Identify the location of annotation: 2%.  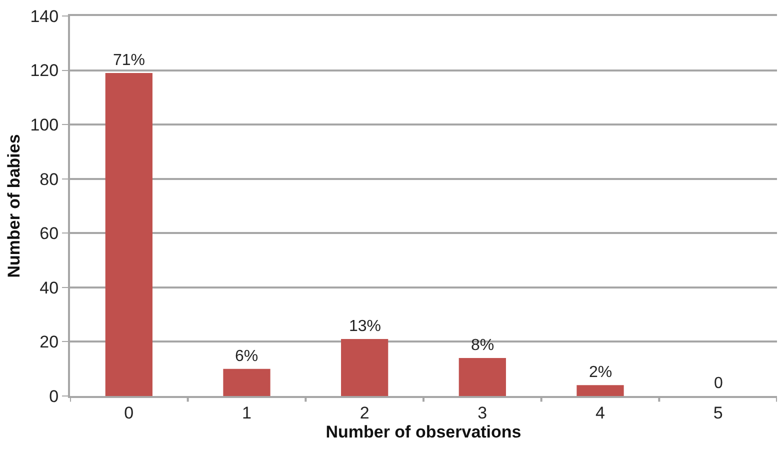
(600, 372).